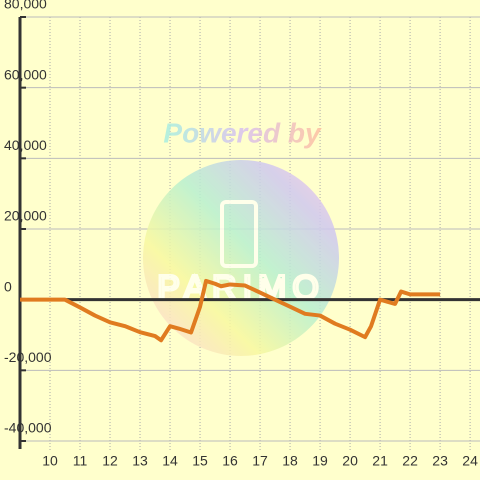 This screenshot has height=480, width=480. I want to click on watermark-icon, so click(239, 234).